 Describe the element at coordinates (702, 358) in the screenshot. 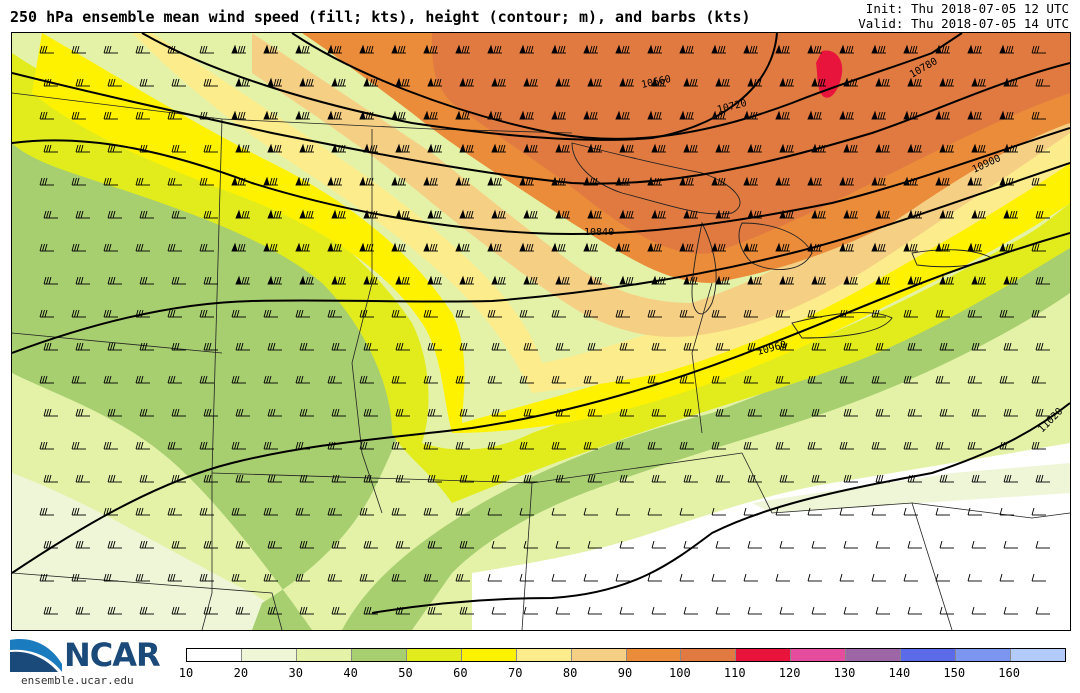

I see `border-mi` at that location.